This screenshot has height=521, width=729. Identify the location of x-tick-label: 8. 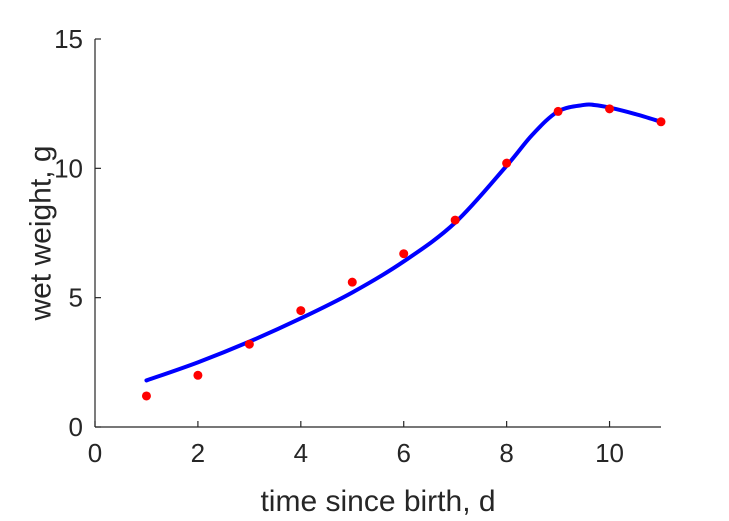
(506, 453).